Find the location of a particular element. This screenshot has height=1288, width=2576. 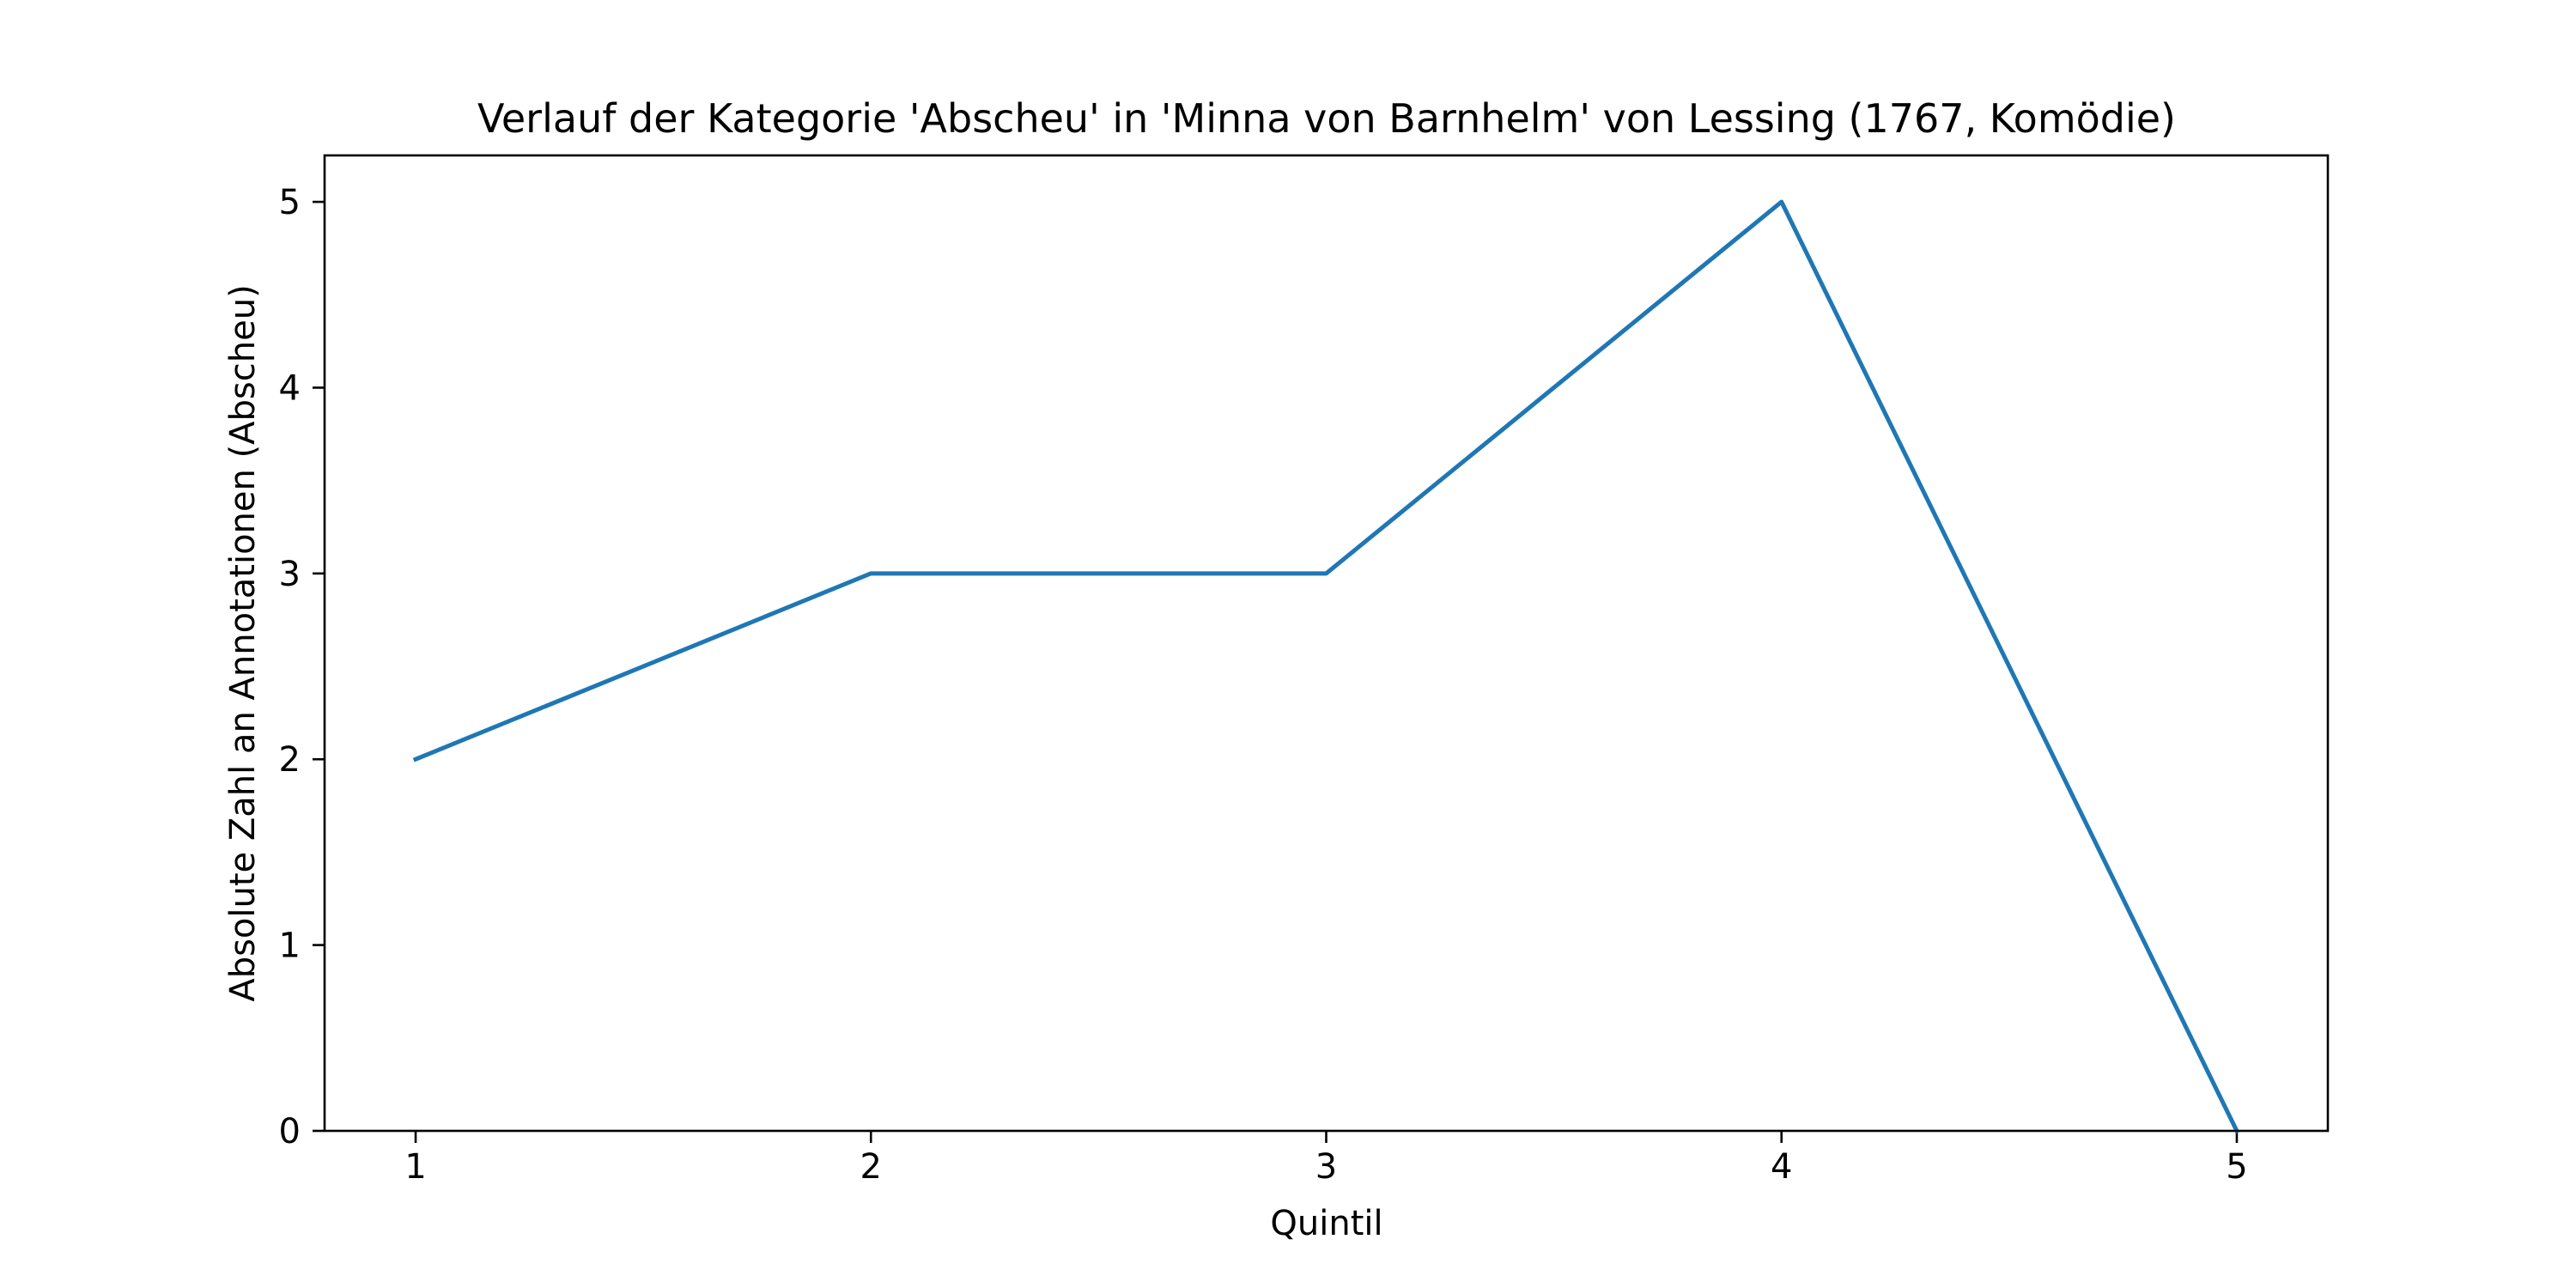

x-tick-label: 3 is located at coordinates (1326, 1167).